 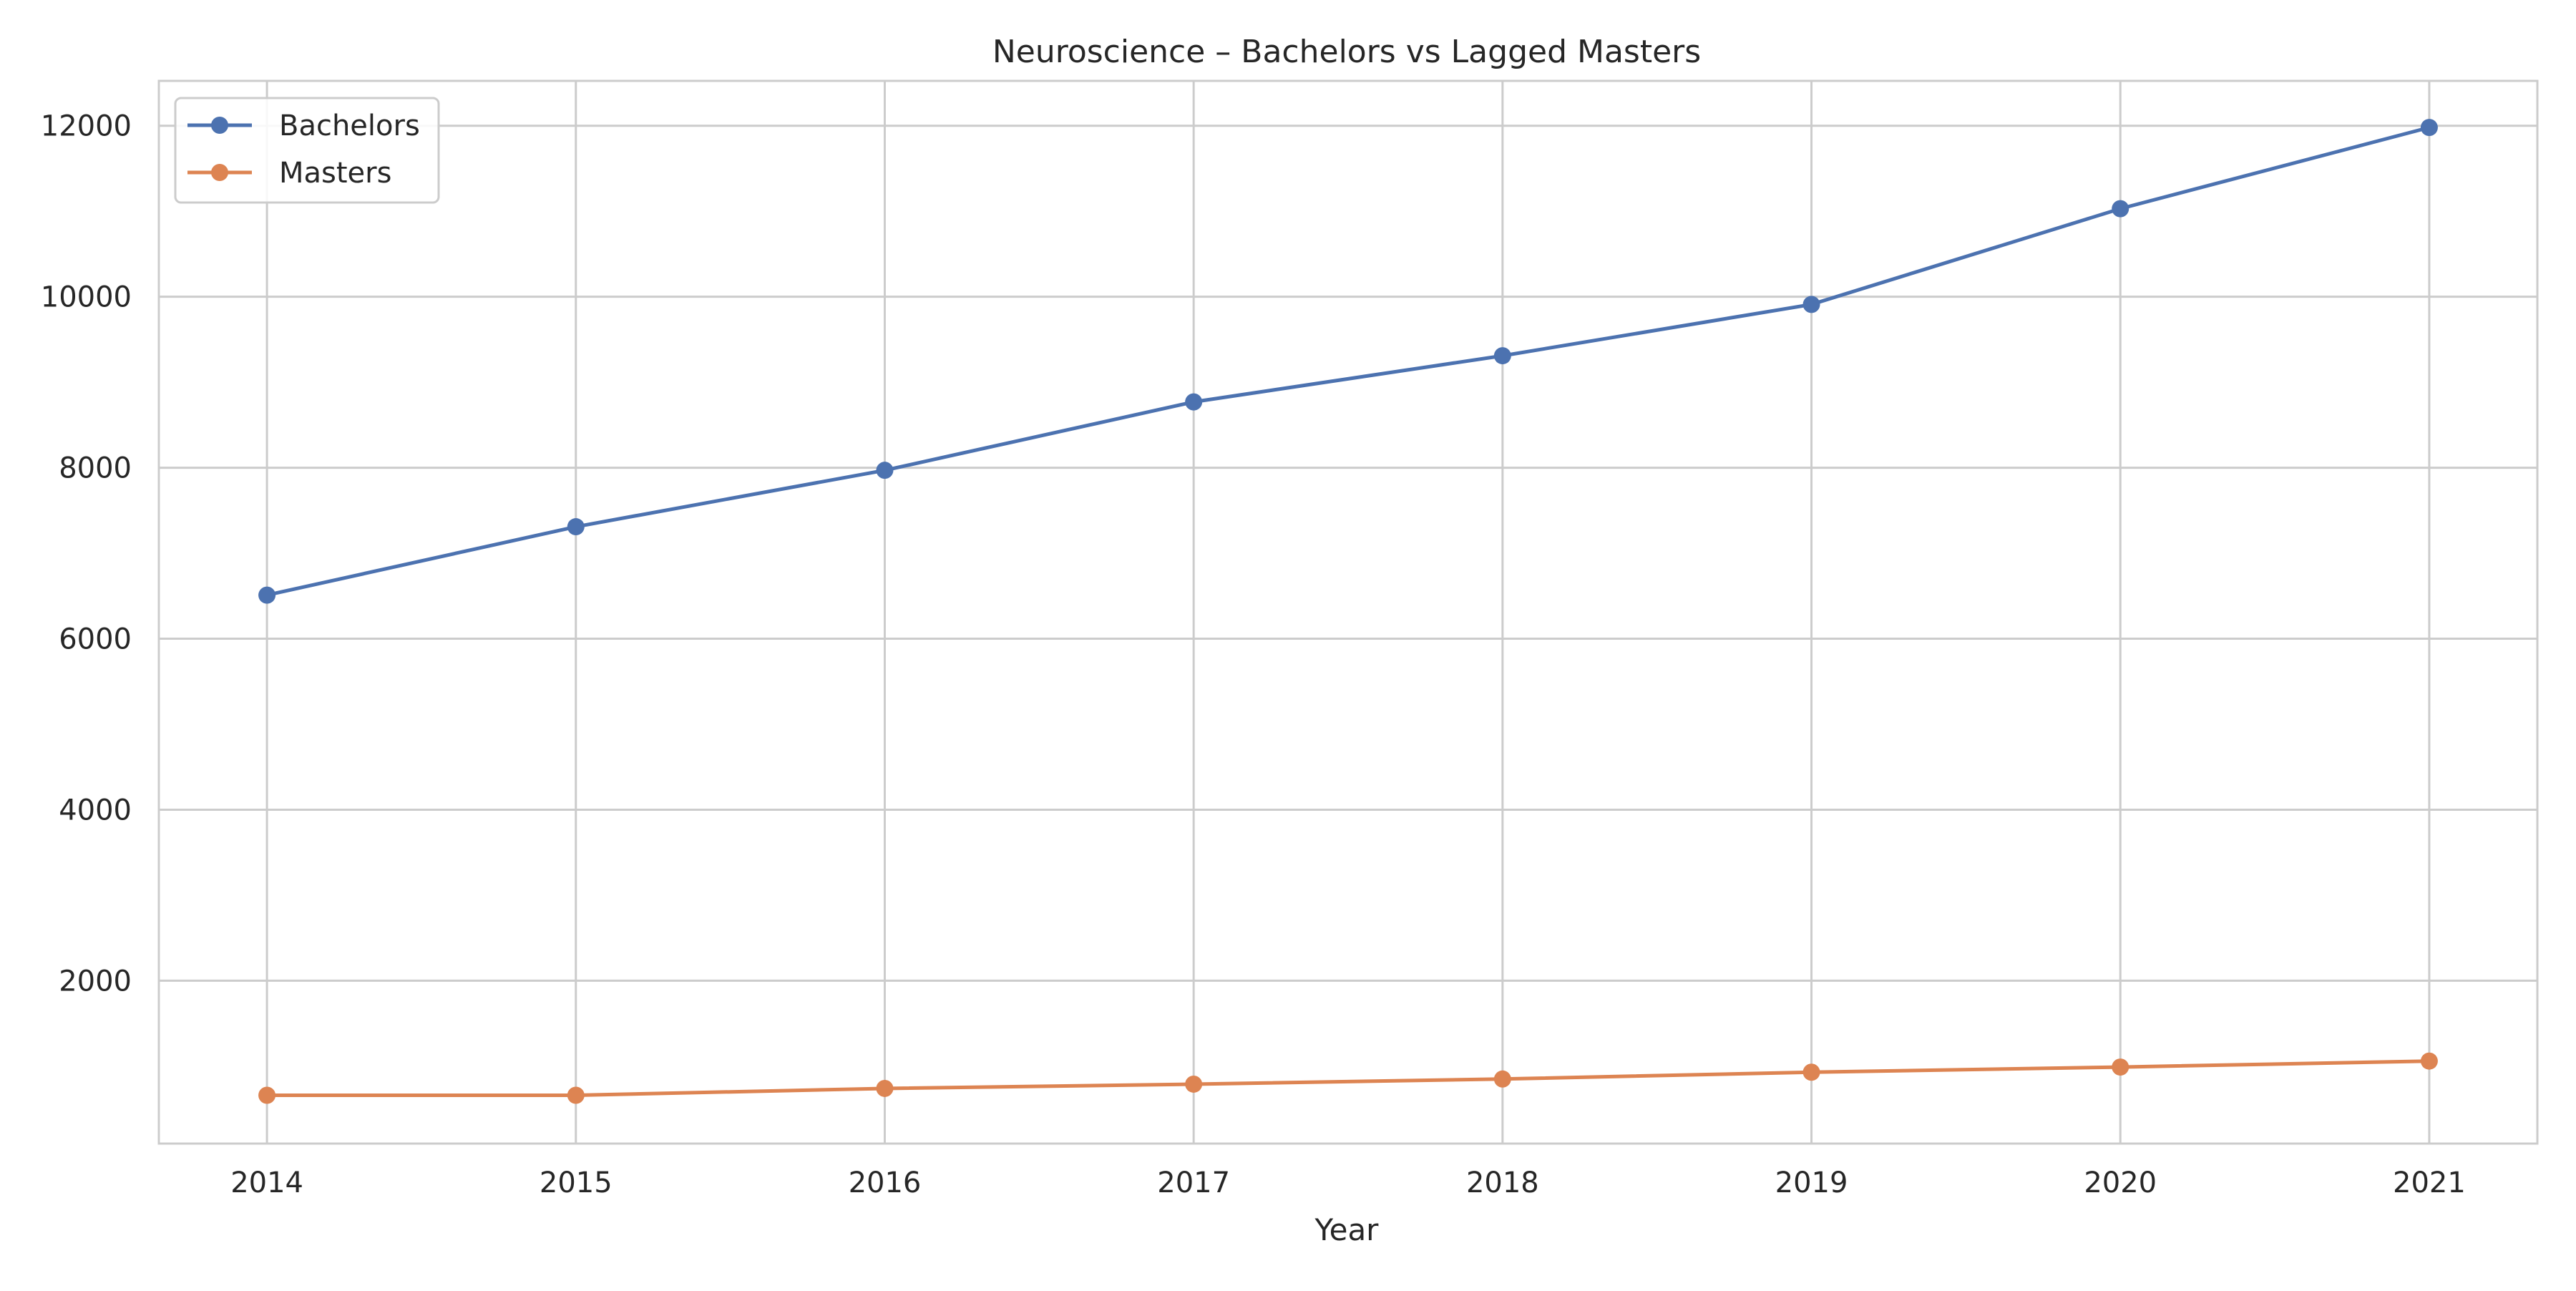 I want to click on x-tick-label: 2014, so click(x=266, y=1182).